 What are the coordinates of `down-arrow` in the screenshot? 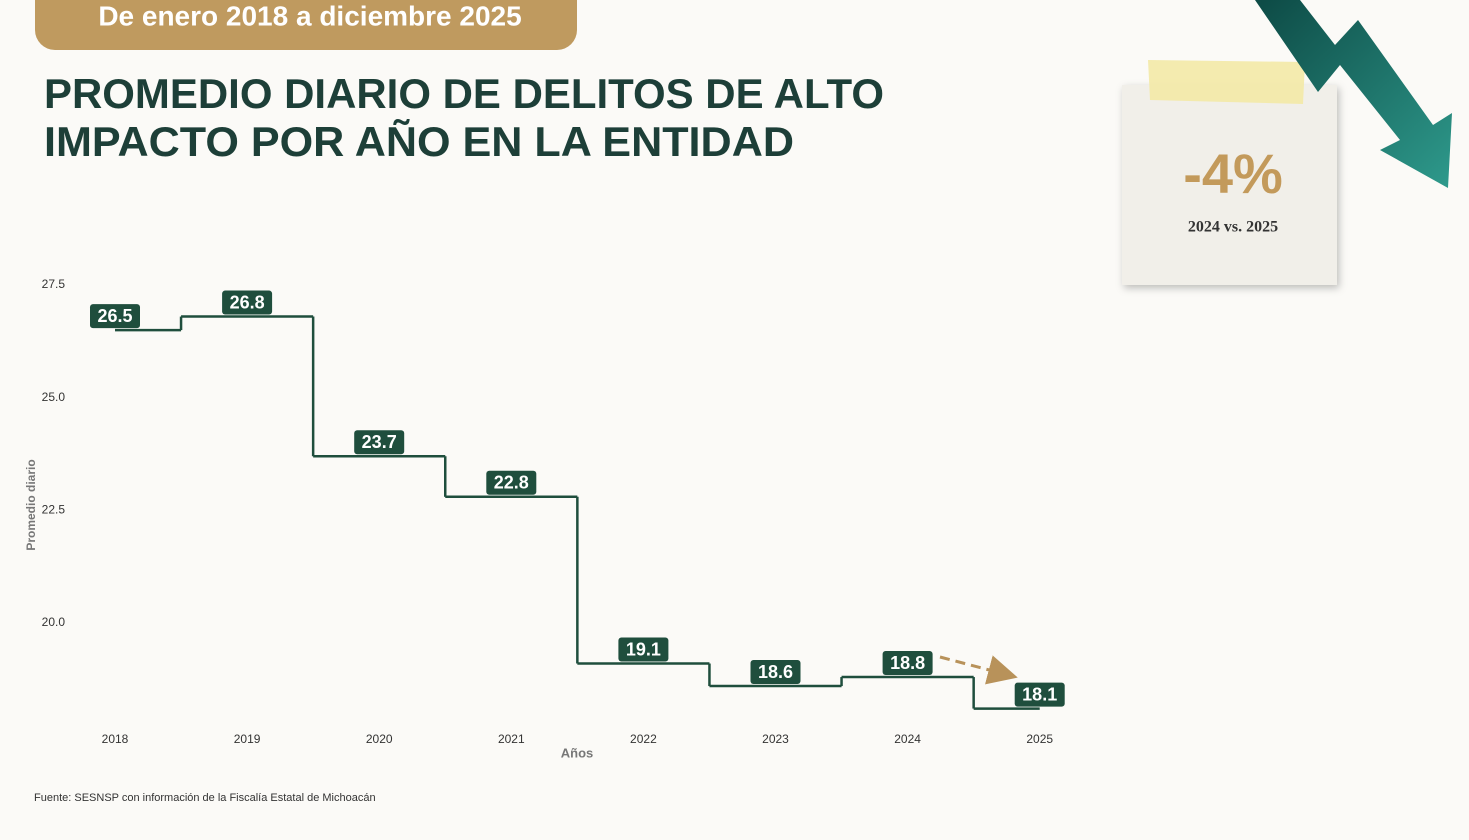 It's located at (1353, 94).